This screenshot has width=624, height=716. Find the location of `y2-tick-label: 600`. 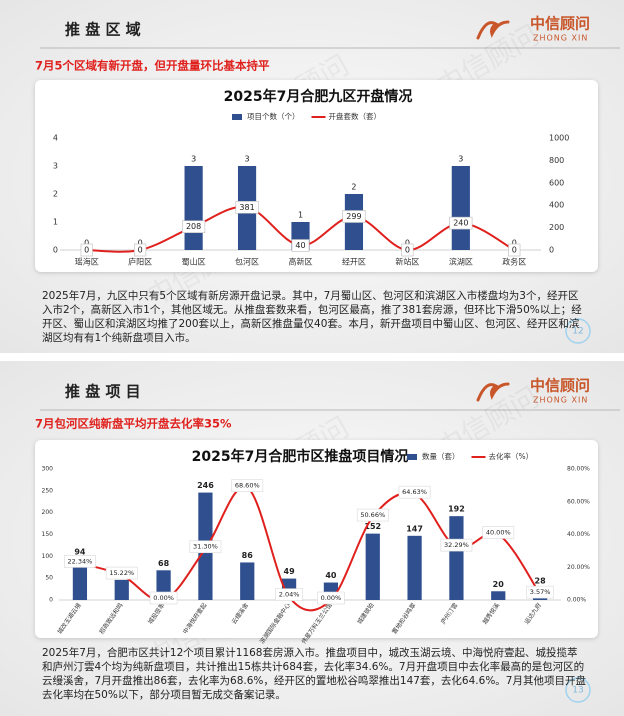

y2-tick-label: 600 is located at coordinates (556, 182).